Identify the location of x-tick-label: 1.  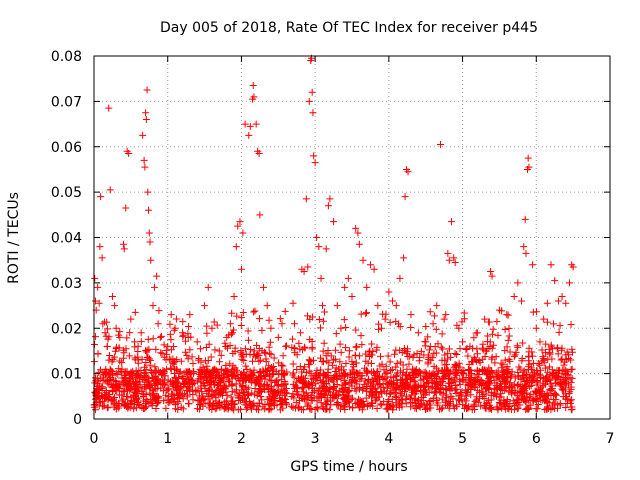
(167, 439).